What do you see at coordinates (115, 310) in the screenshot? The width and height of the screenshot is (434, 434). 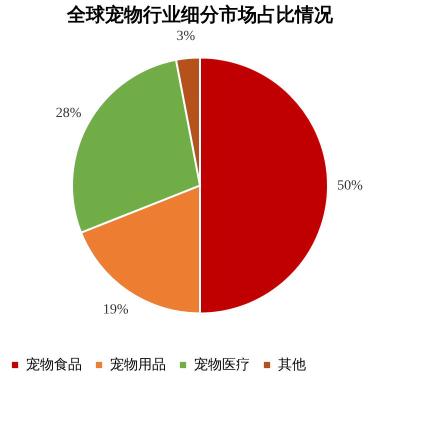 I see `data-label: 19%` at bounding box center [115, 310].